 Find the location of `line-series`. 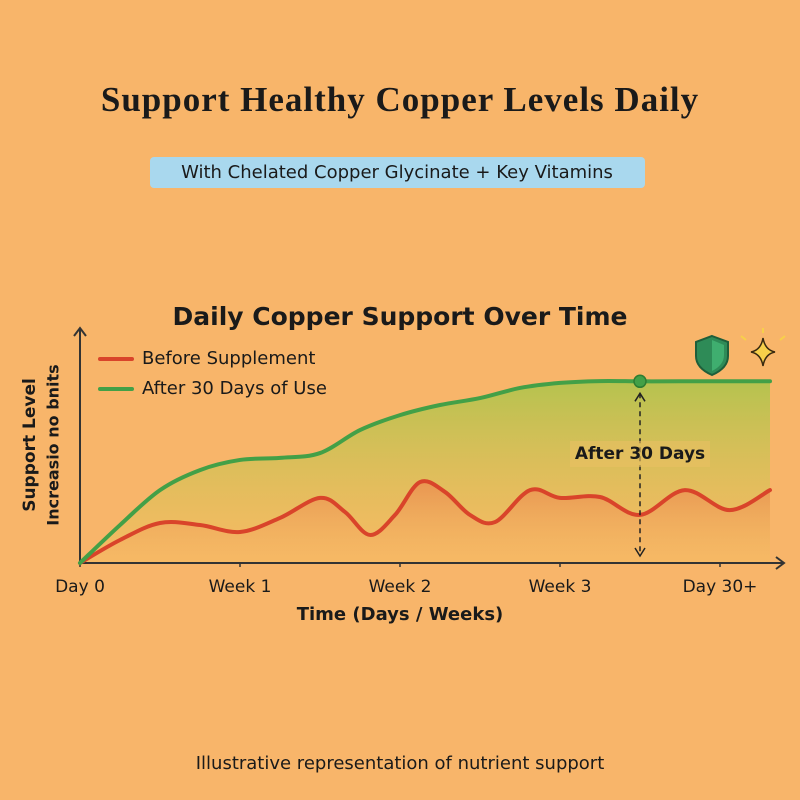

line-series is located at coordinates (425, 522).